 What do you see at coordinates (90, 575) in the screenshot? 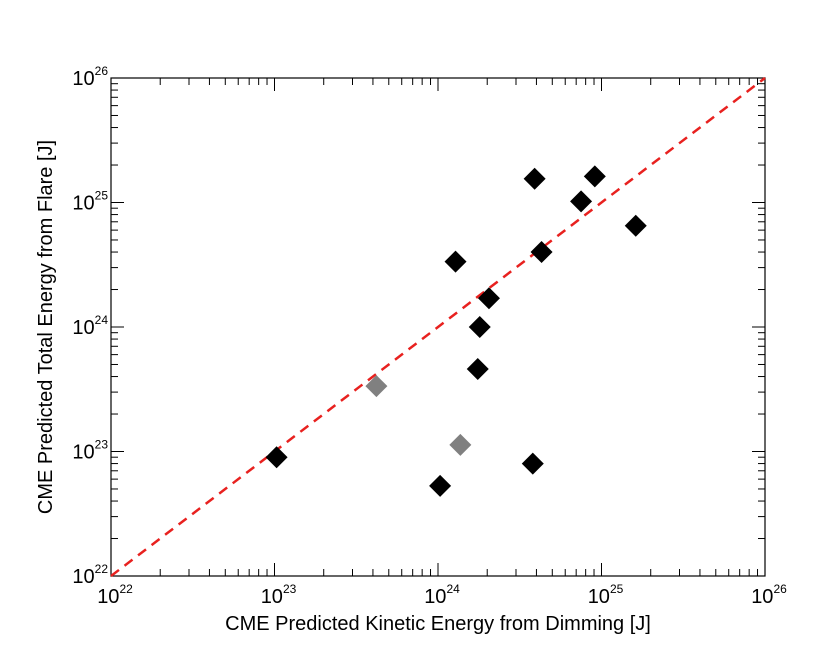
I see `y-tick-label: 1022` at bounding box center [90, 575].